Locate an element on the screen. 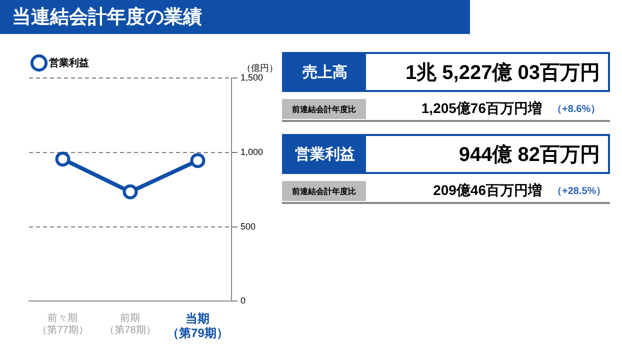 The height and width of the screenshot is (350, 622). chart-title: 当連結会計年度の業績 is located at coordinates (235, 17).